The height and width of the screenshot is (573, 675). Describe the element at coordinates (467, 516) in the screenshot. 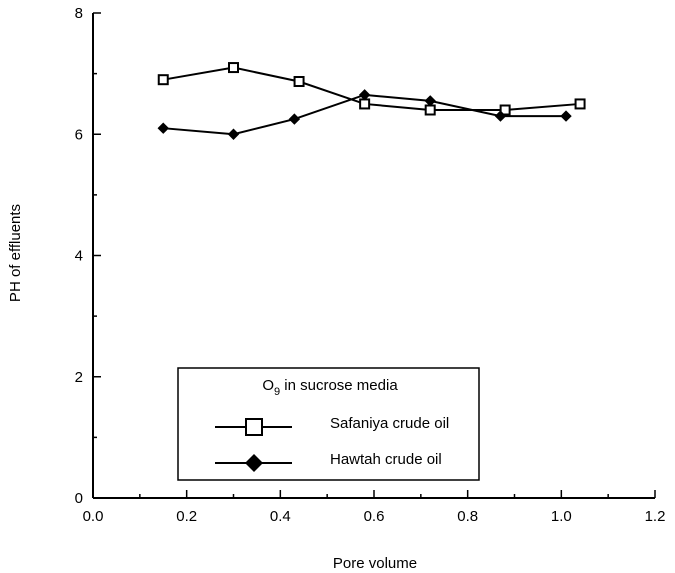

I see `x-tick-label: 0.8` at that location.